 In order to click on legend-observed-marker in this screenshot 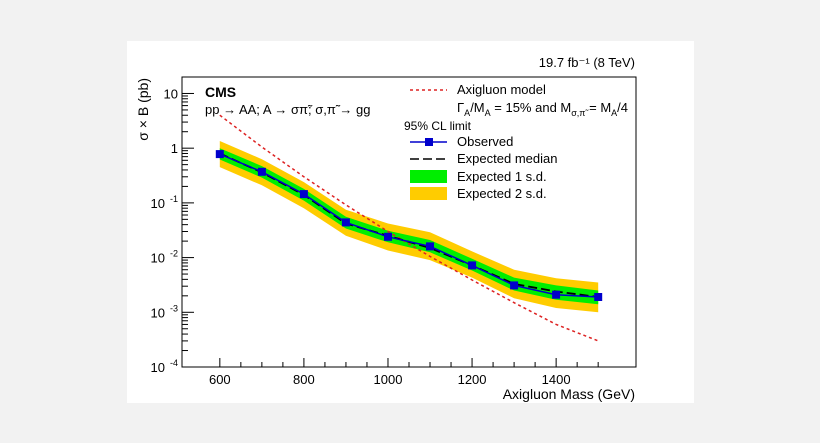, I will do `click(429, 142)`.